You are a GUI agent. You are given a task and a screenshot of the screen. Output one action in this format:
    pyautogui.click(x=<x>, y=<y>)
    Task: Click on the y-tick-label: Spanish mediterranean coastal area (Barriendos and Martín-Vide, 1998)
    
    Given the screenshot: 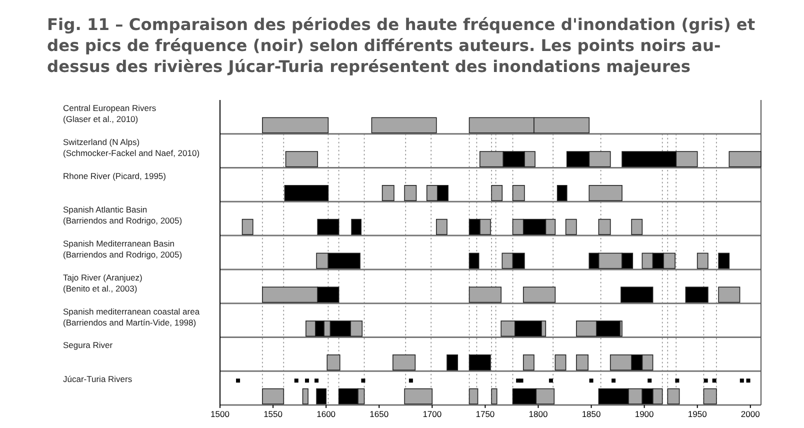 What is the action you would take?
    pyautogui.click(x=131, y=317)
    